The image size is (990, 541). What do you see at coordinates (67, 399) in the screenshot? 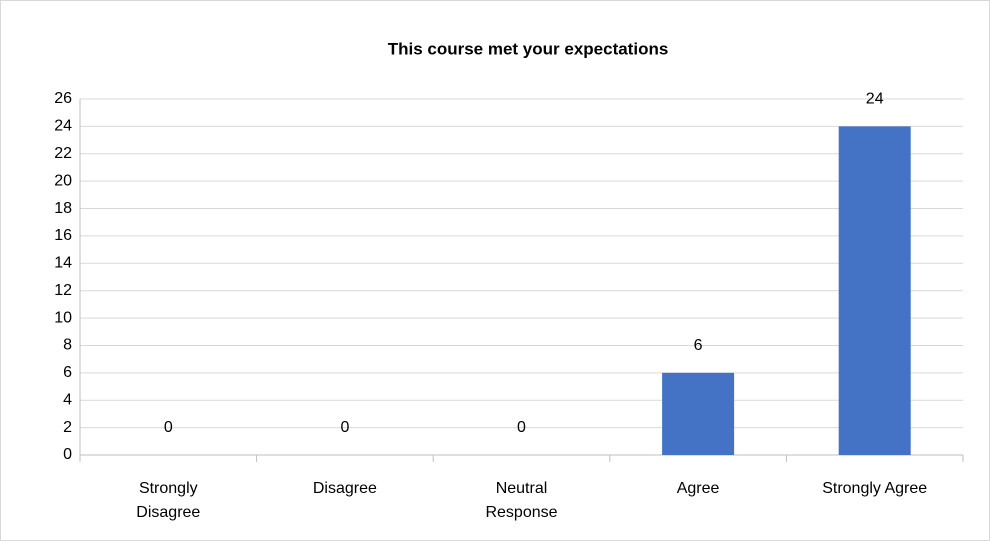
I see `y-tick-label: 4` at bounding box center [67, 399].